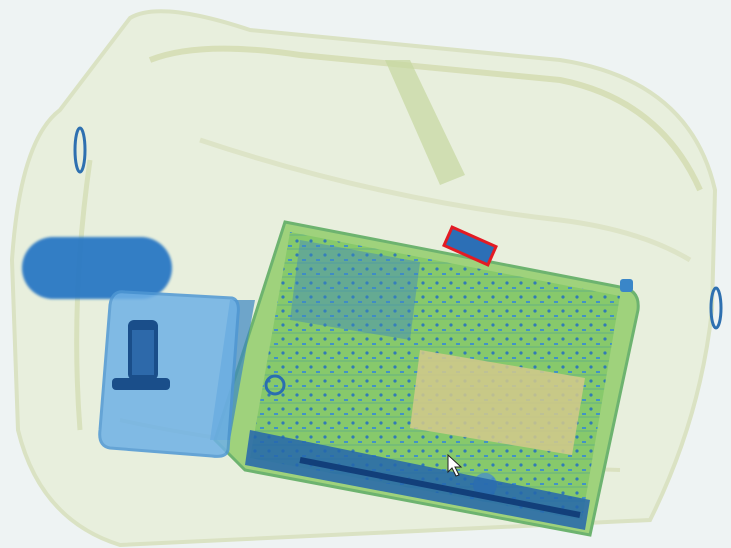 This screenshot has height=548, width=731. Describe the element at coordinates (425, 122) in the screenshot. I see `bag-strap` at that location.